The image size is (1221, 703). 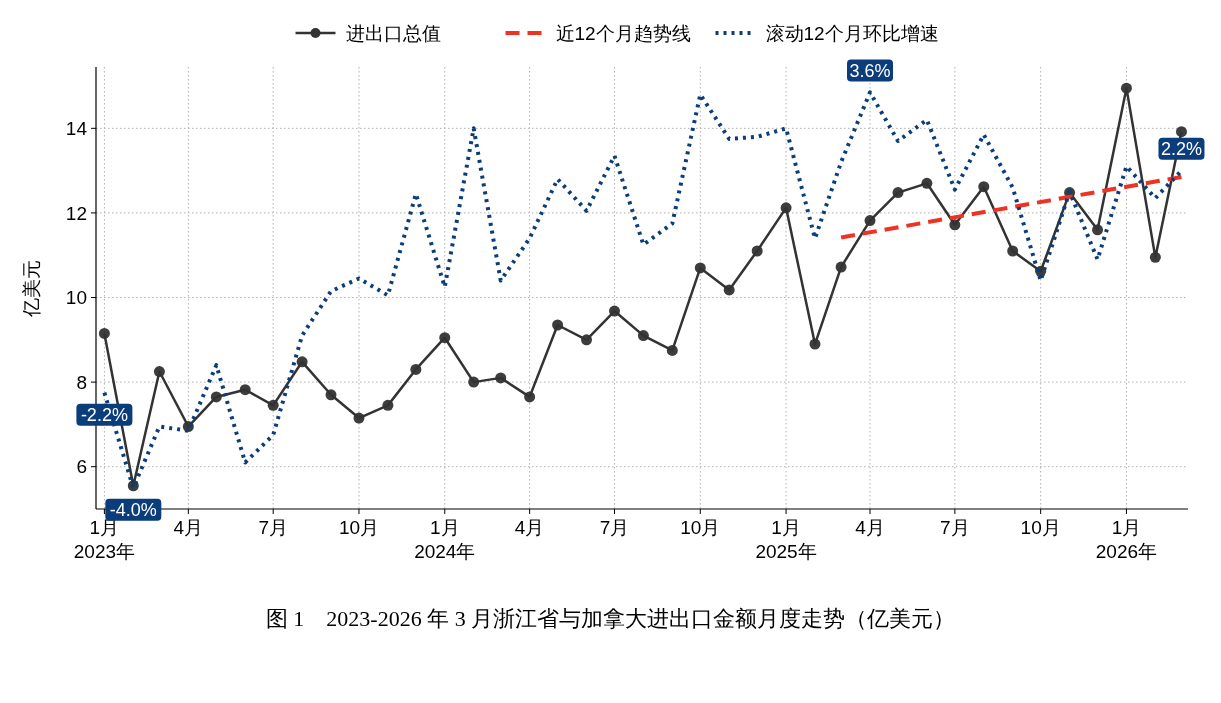 What do you see at coordinates (104, 414) in the screenshot?
I see `annotation: -2.2%` at bounding box center [104, 414].